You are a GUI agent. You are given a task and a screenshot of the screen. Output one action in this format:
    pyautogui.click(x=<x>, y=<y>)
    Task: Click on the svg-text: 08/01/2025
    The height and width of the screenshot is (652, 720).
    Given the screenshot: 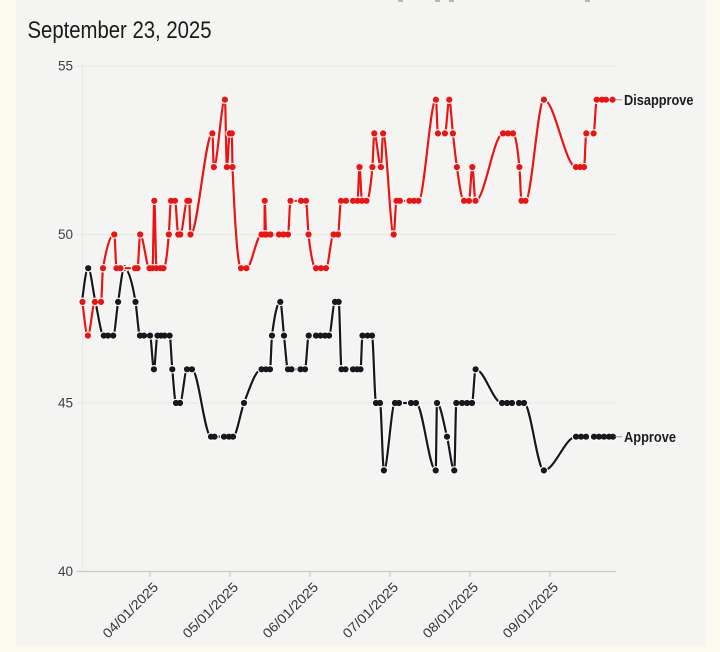 What is the action you would take?
    pyautogui.click(x=451, y=611)
    